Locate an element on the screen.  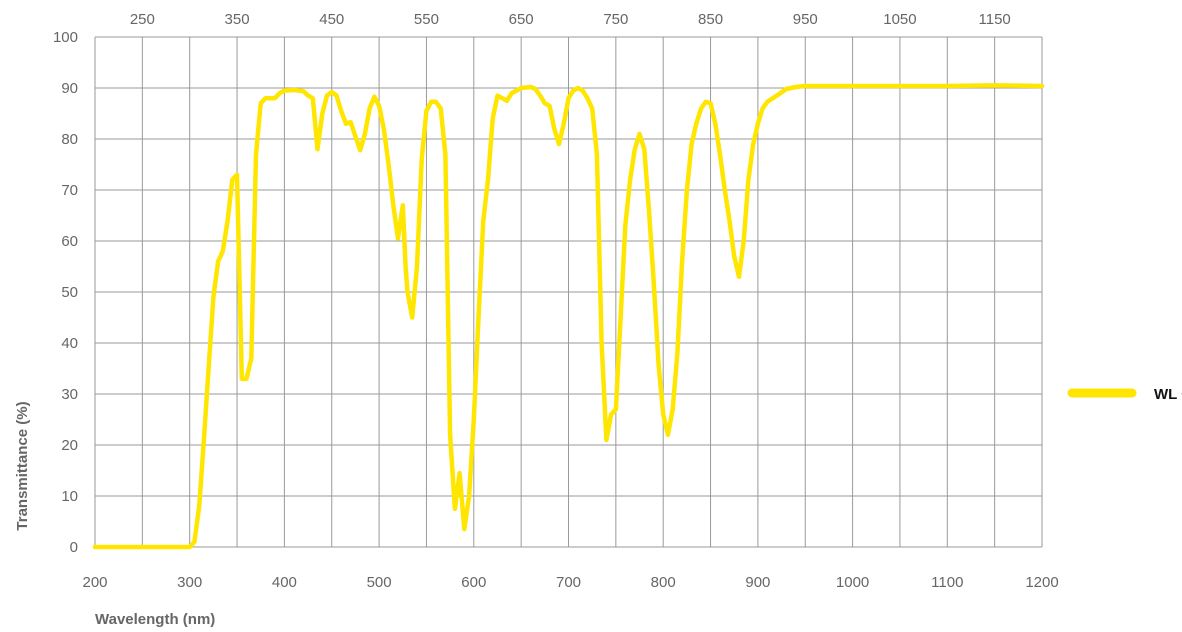
top-x-tick-label: 550 is located at coordinates (426, 19).